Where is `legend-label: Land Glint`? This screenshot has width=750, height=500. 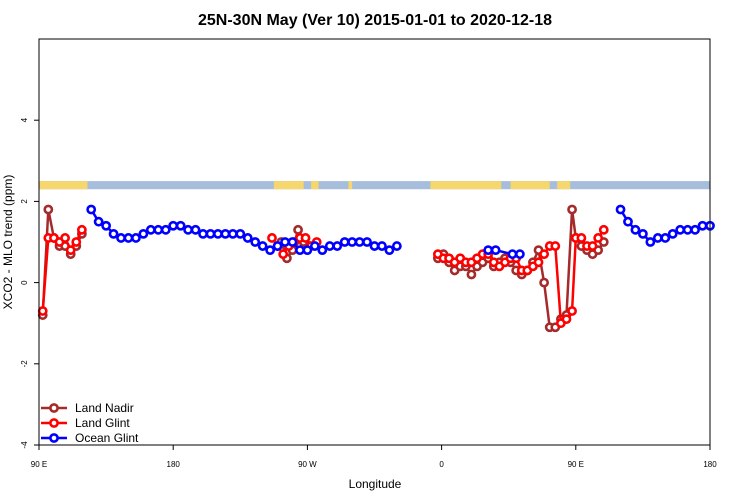
legend-label: Land Glint is located at coordinates (102, 423).